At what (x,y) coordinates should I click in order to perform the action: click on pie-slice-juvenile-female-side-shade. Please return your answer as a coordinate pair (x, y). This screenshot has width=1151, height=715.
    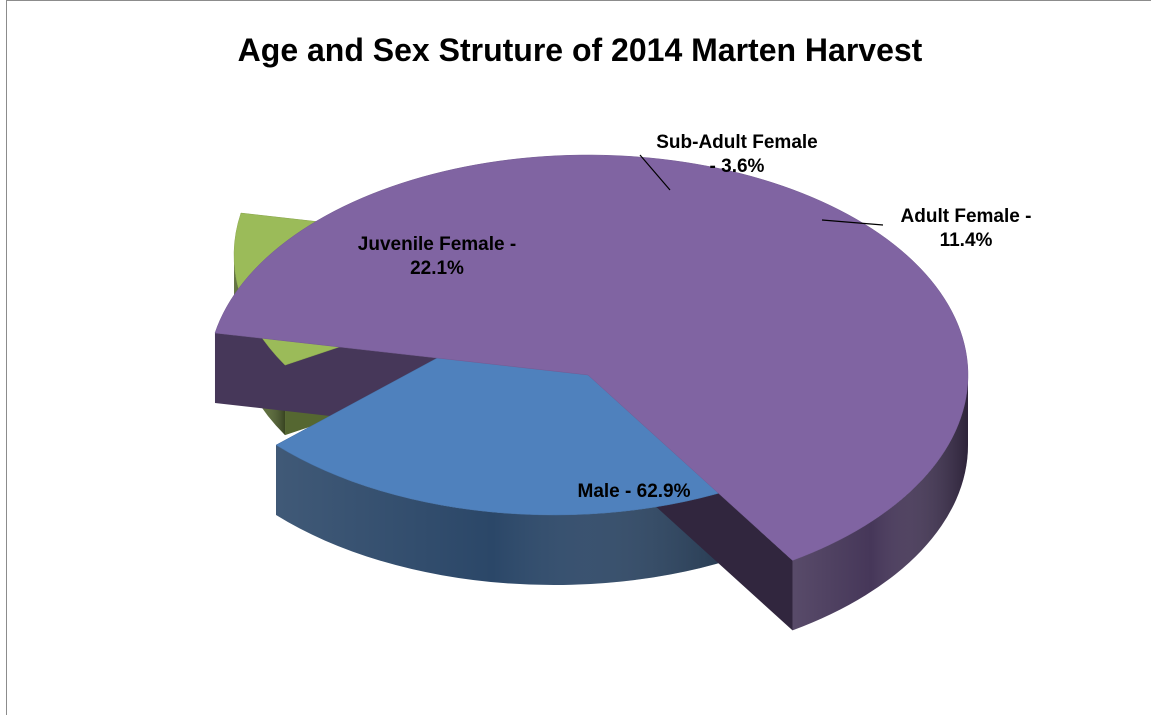
    Looking at the image, I should click on (517, 515).